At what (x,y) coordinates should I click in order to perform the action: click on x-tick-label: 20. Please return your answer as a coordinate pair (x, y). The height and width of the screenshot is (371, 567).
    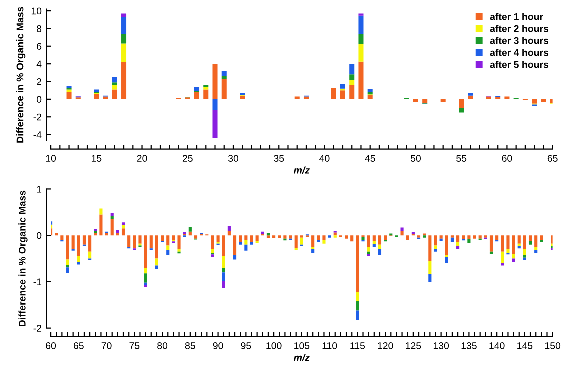
    Looking at the image, I should click on (142, 158).